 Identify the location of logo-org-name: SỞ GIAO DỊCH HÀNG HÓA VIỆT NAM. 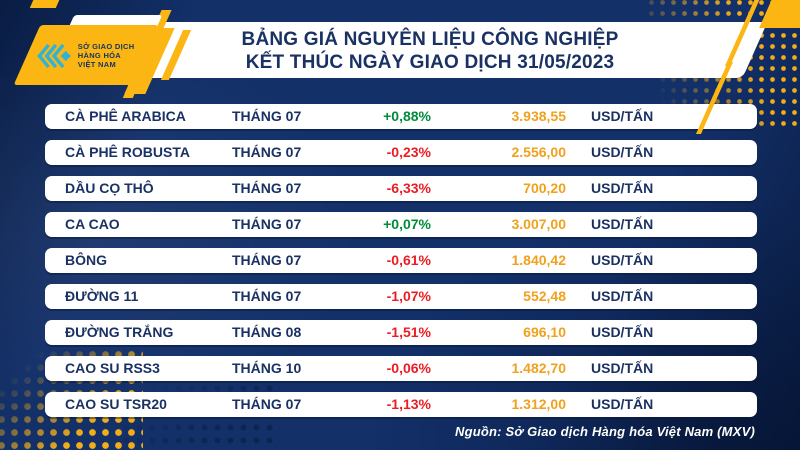
(106, 55).